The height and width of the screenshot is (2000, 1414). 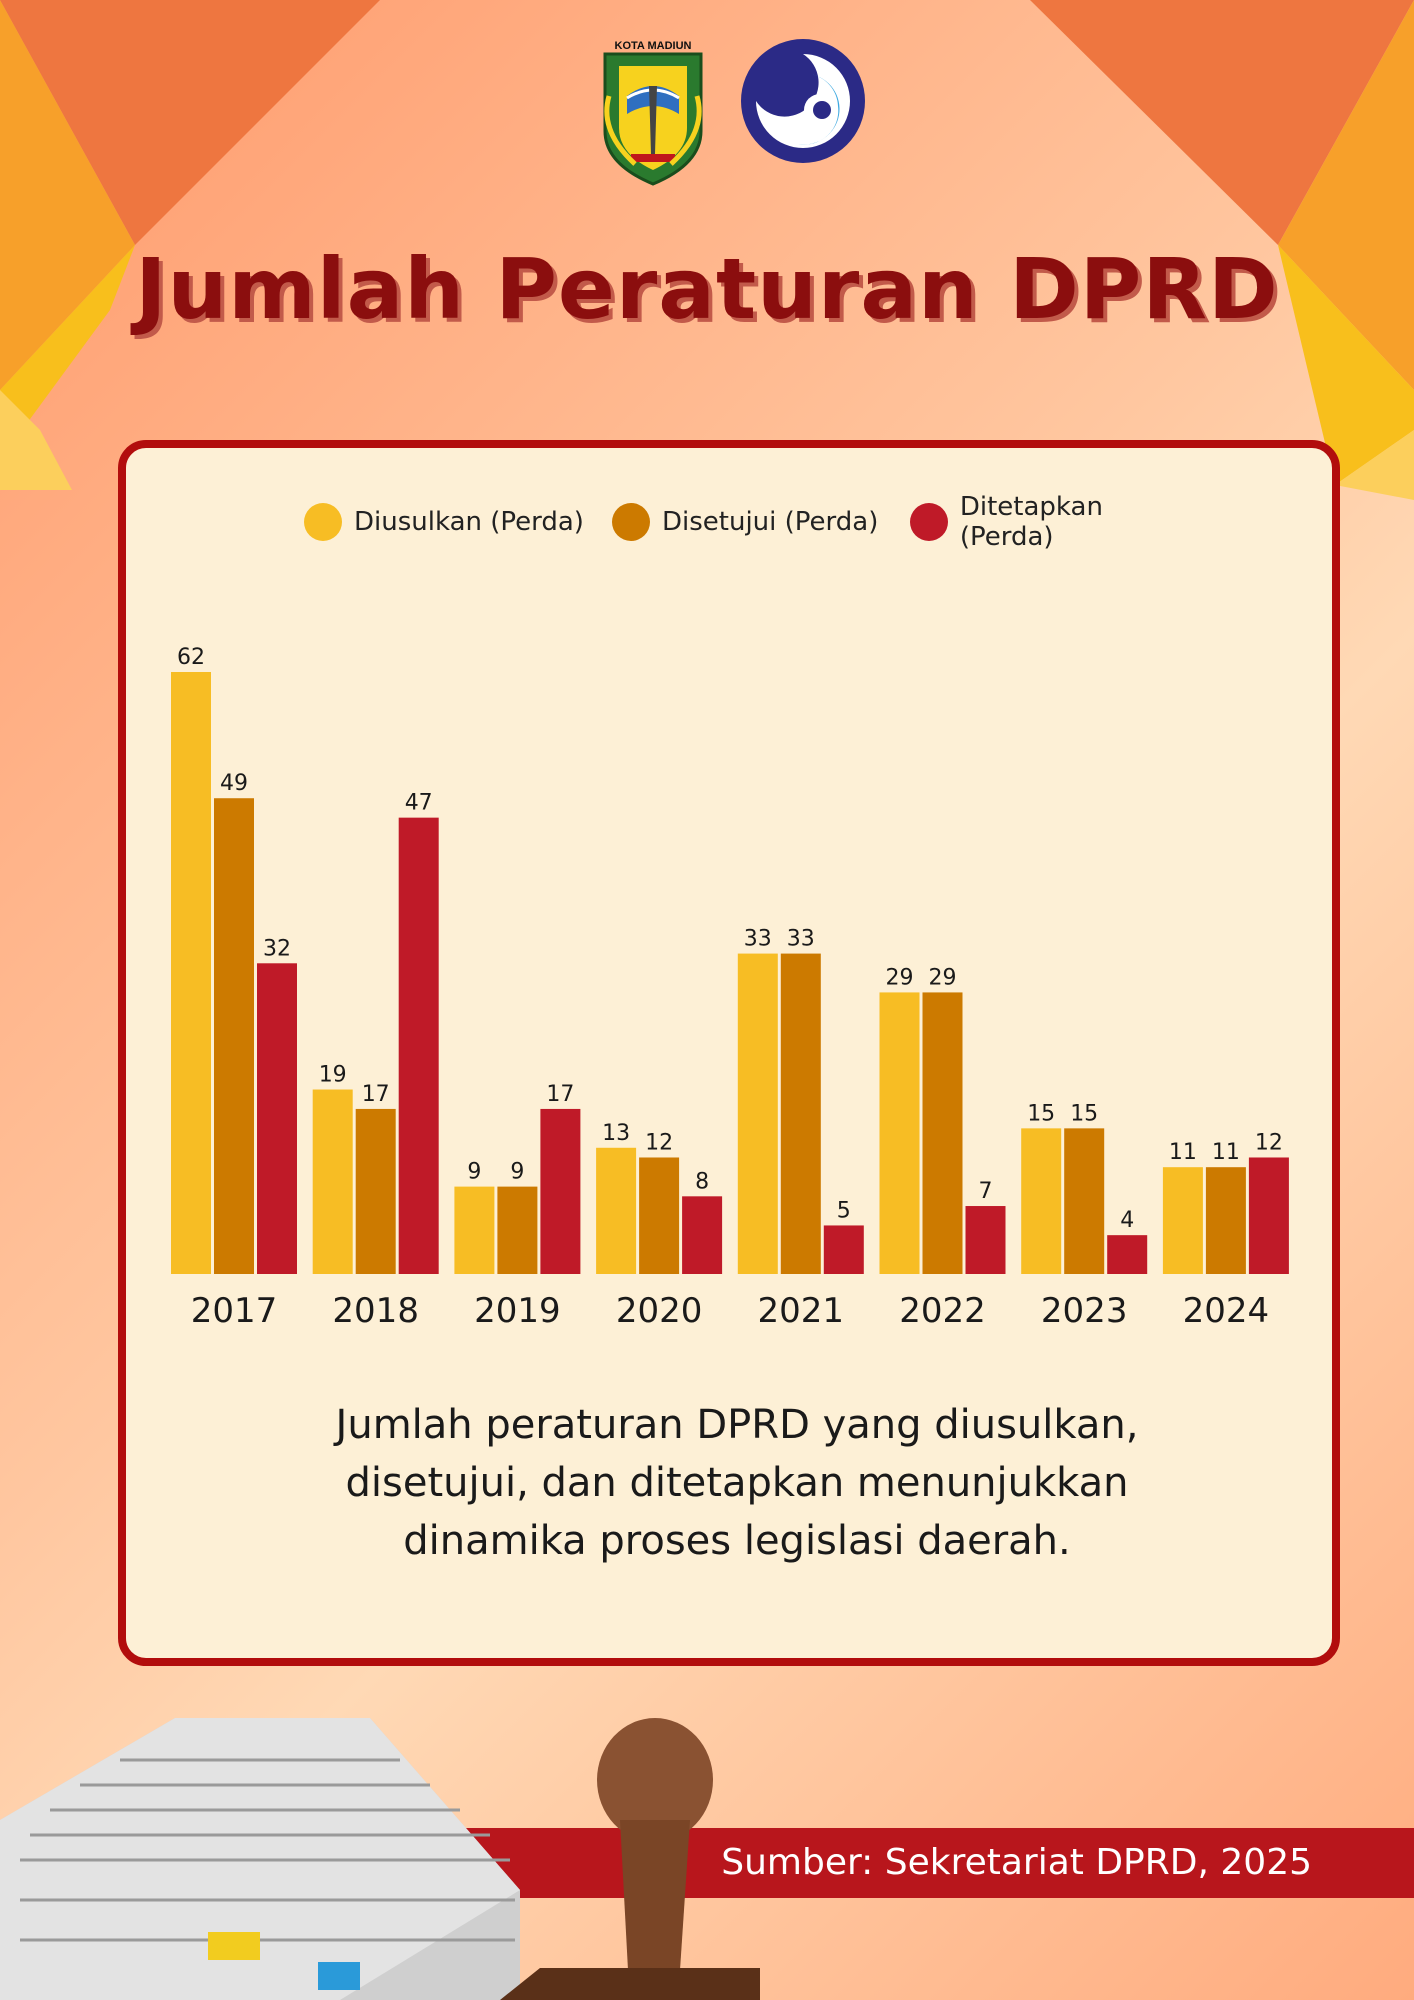 I want to click on data-label-diusulkan-2018: 19, so click(x=333, y=1075).